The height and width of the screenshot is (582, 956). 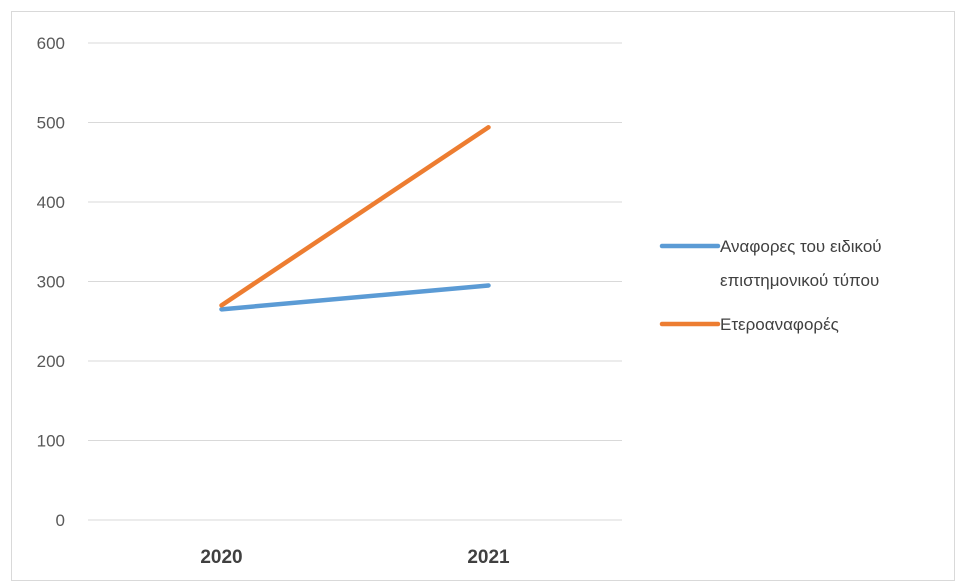 What do you see at coordinates (51, 361) in the screenshot?
I see `y-tick-label: 200` at bounding box center [51, 361].